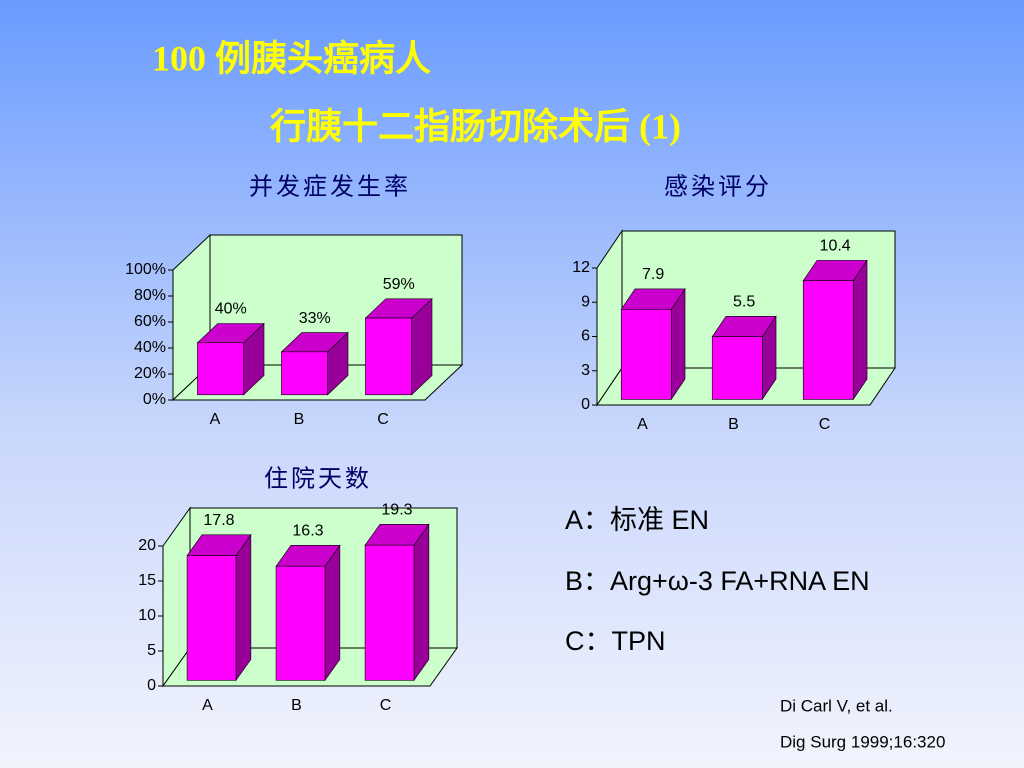  I want to click on slide-title: 100 例胰头癌病人, so click(291, 58).